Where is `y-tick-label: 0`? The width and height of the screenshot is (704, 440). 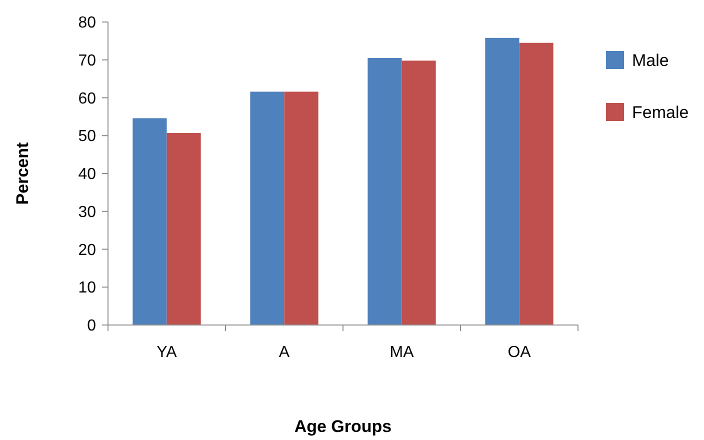 y-tick-label: 0 is located at coordinates (91, 326).